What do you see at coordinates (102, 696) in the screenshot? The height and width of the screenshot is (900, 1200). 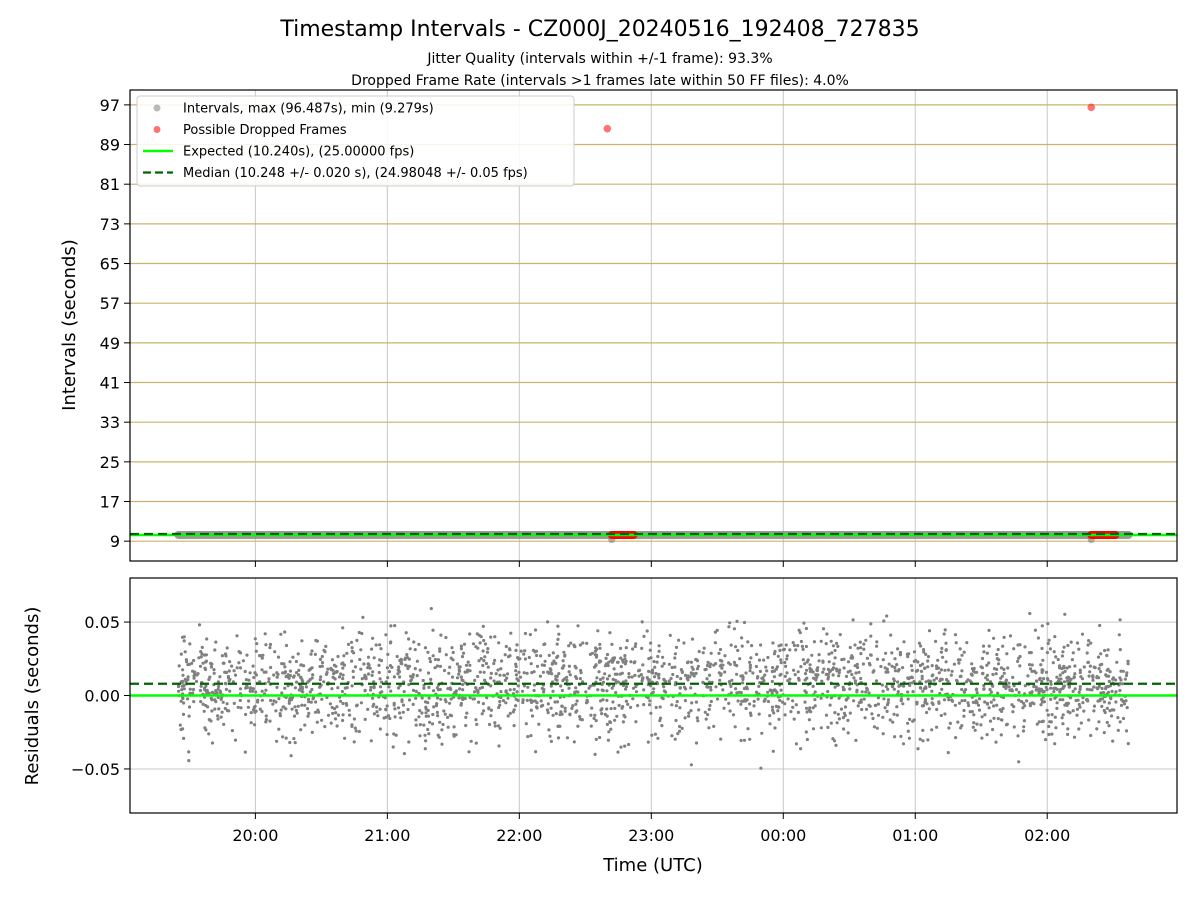 I see `residuals-y-tick-label: 0.00` at bounding box center [102, 696].